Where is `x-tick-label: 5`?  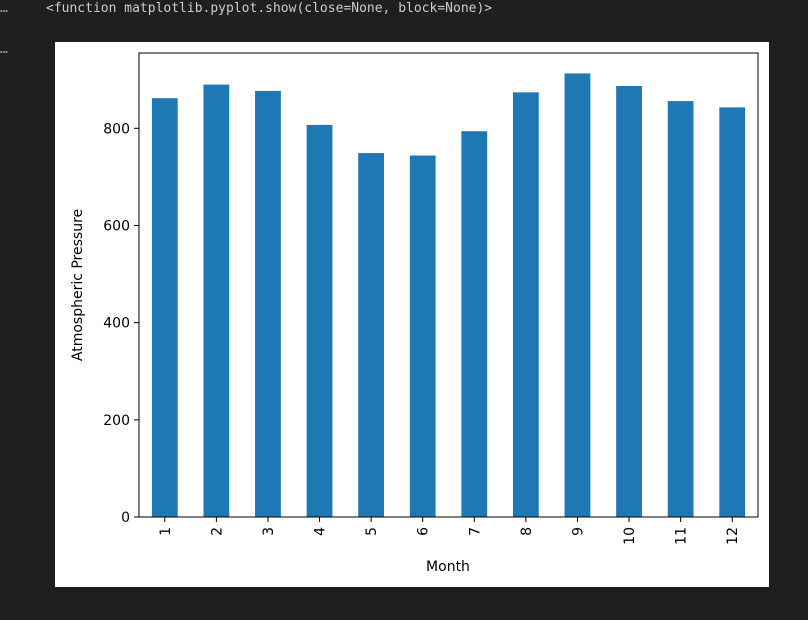 x-tick-label: 5 is located at coordinates (372, 531).